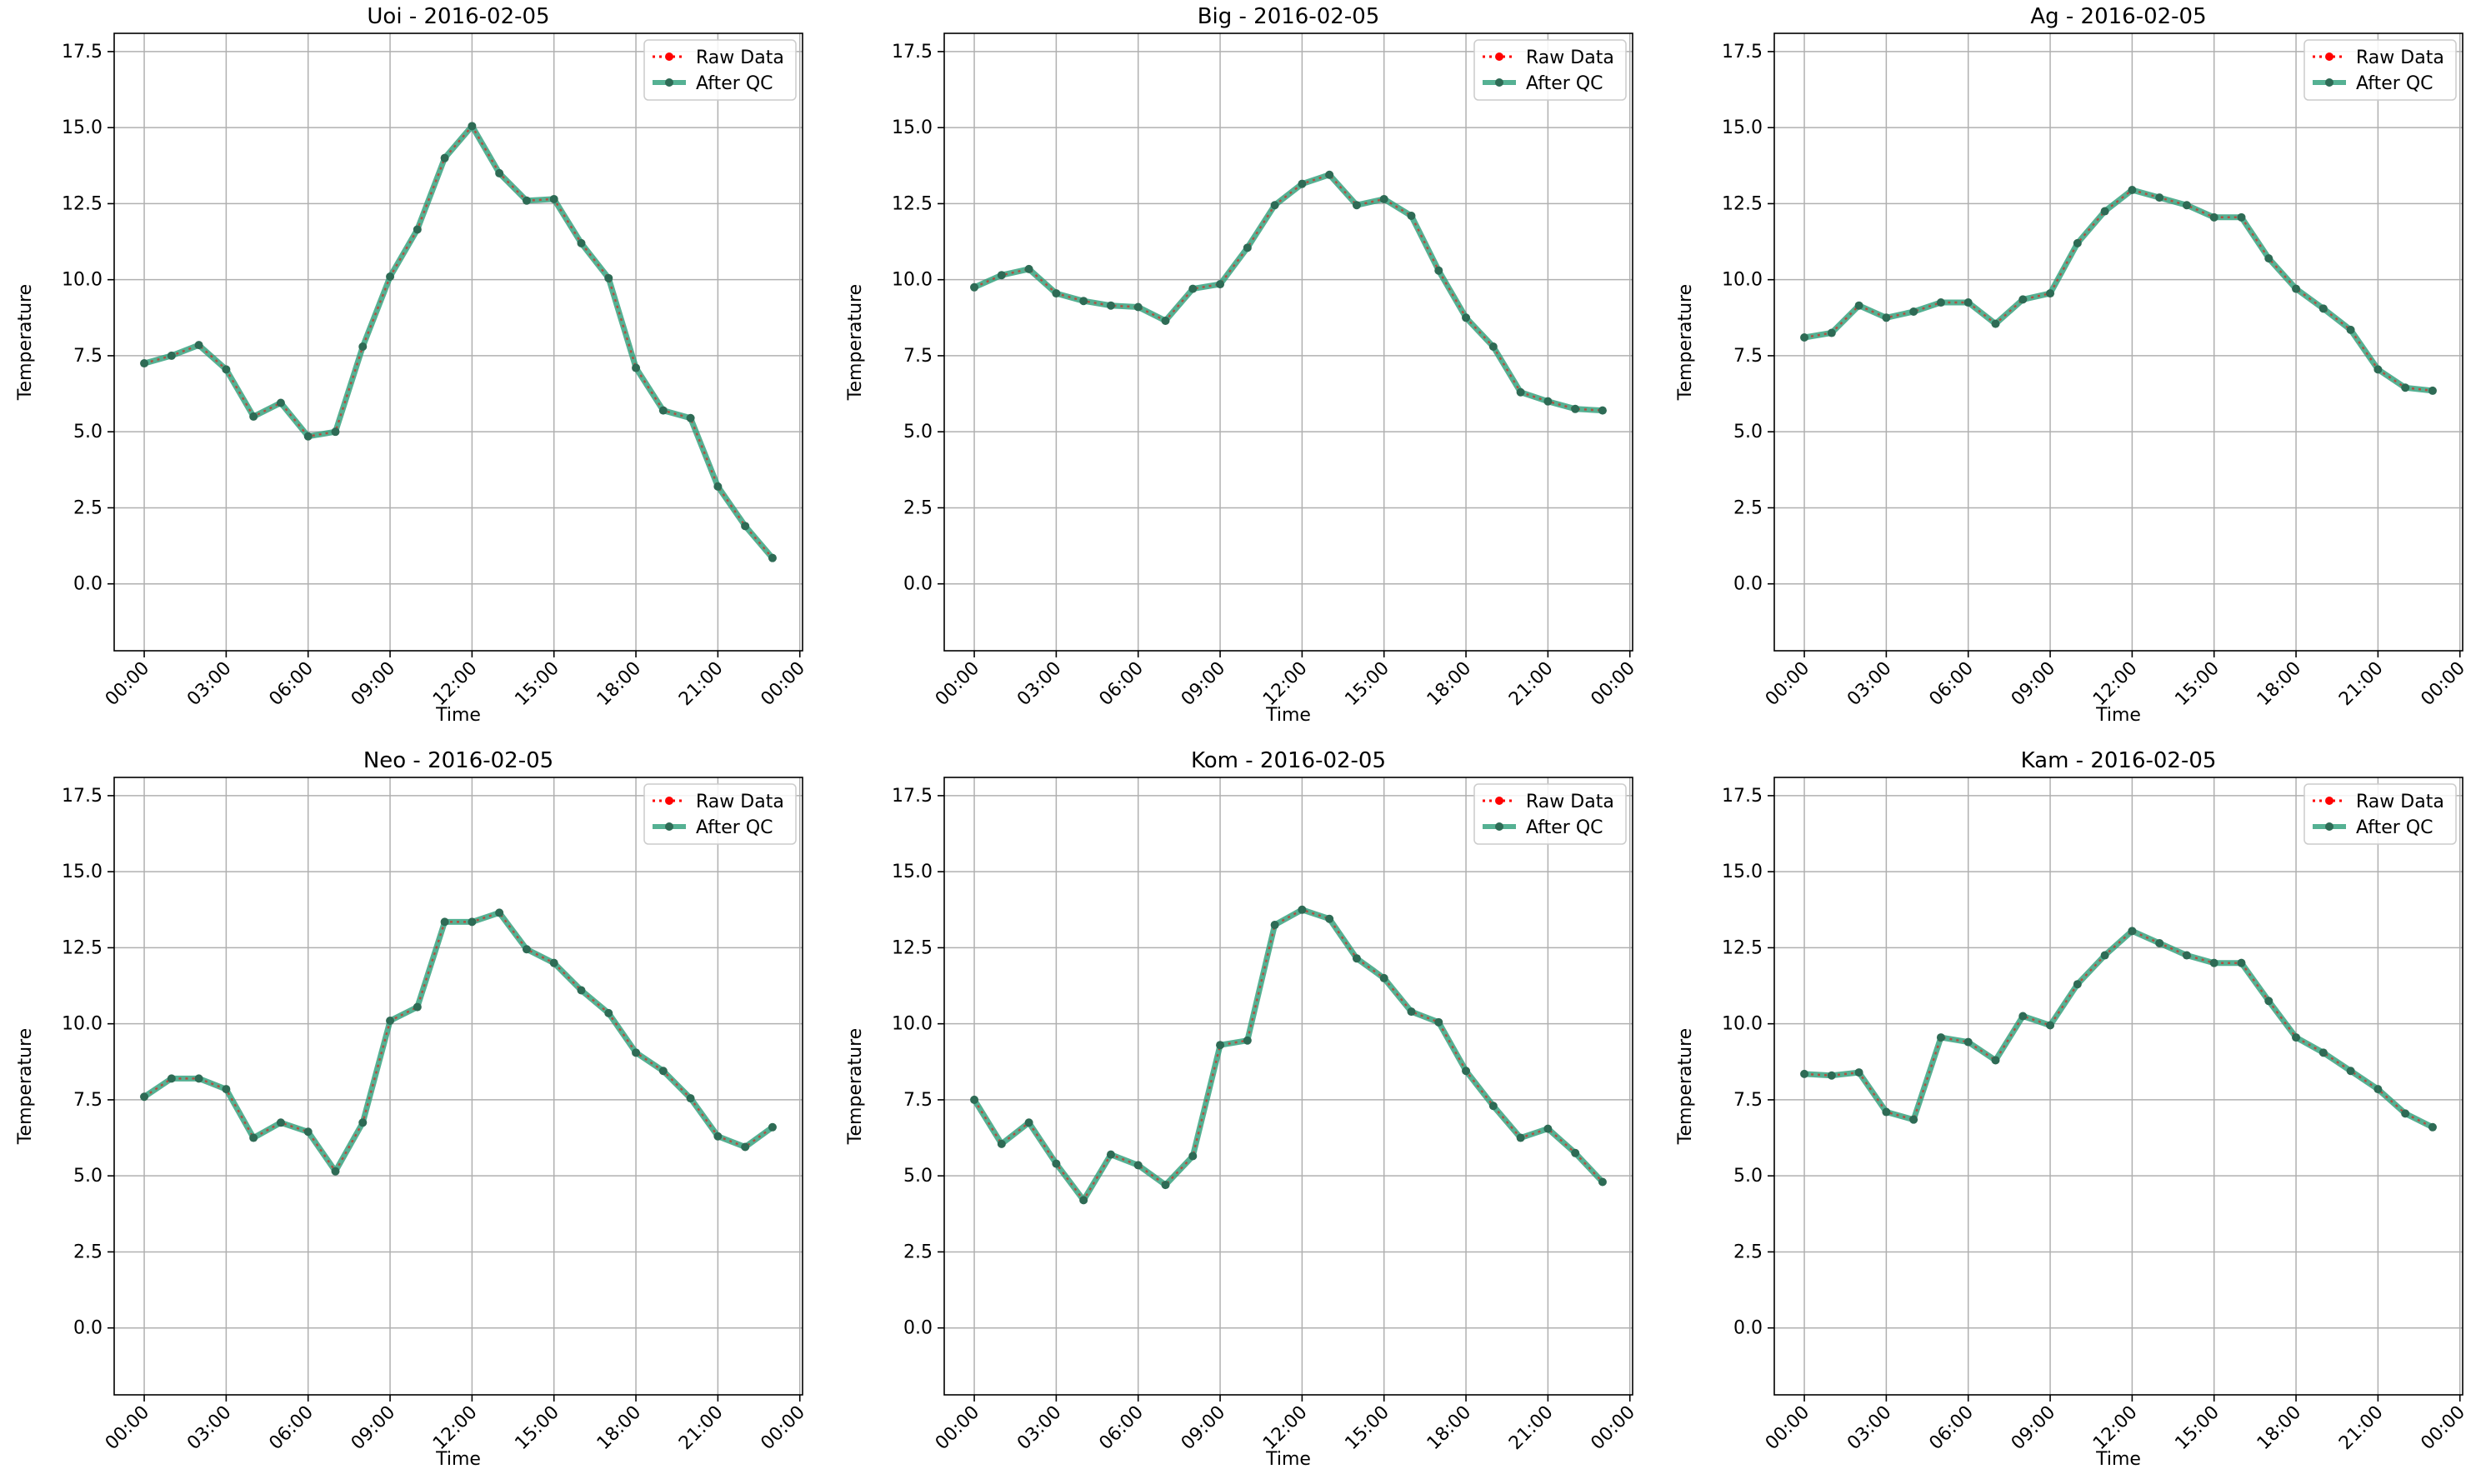 The width and height of the screenshot is (2486, 1484). I want to click on x-tick-label: 03:00, so click(1039, 684).